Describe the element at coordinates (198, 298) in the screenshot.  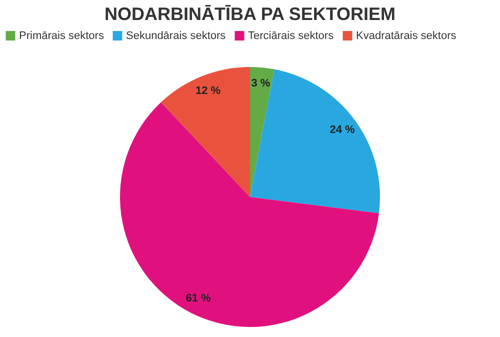
I see `data-label: 61 %` at that location.